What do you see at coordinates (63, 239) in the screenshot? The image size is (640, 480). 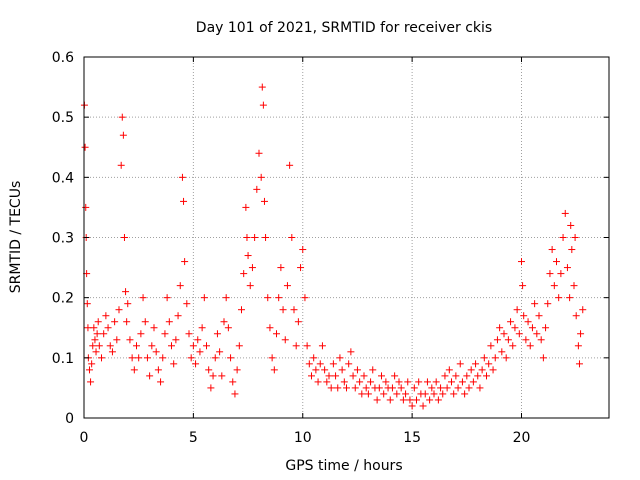 I see `y-tick-label: 0.3` at bounding box center [63, 239].